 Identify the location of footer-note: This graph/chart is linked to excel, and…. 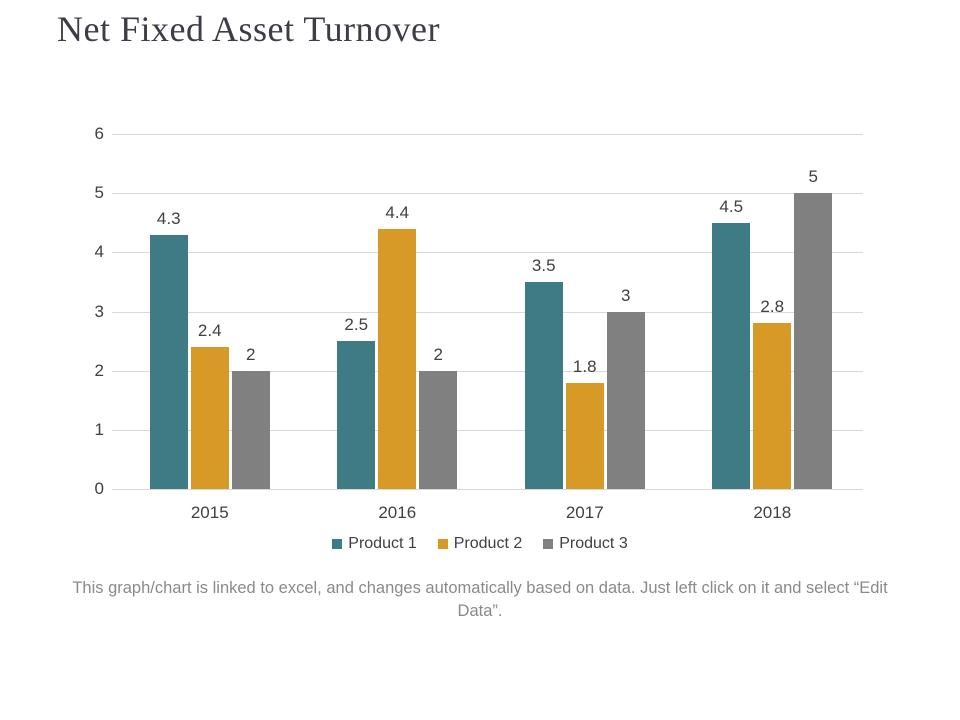
(480, 599).